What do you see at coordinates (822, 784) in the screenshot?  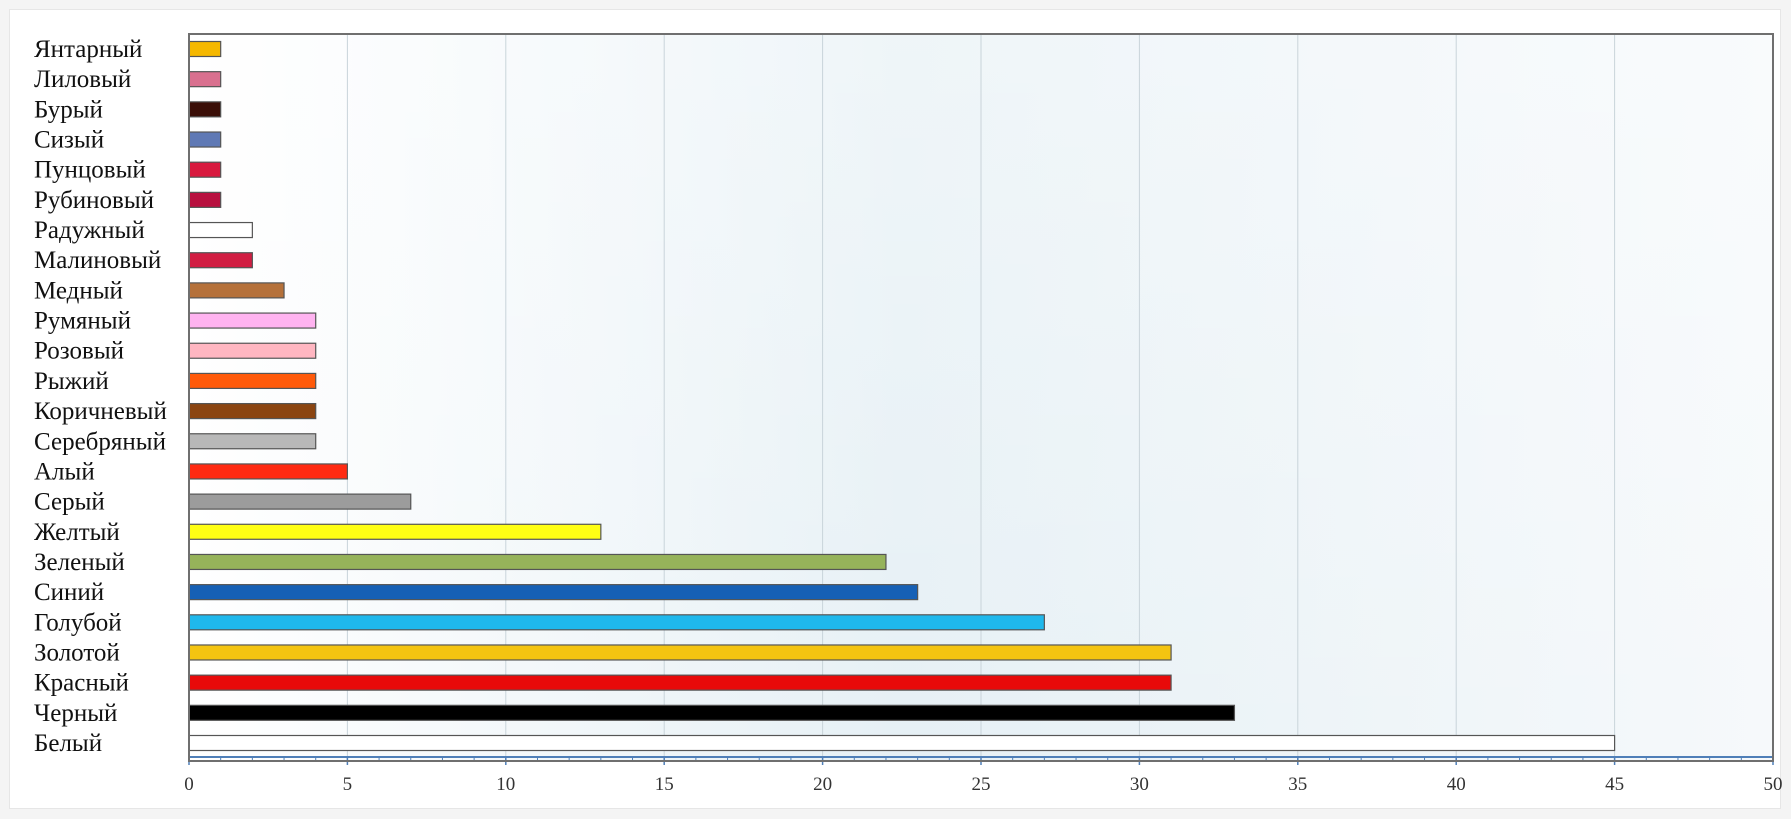 I see `x-tick-label: 20` at bounding box center [822, 784].